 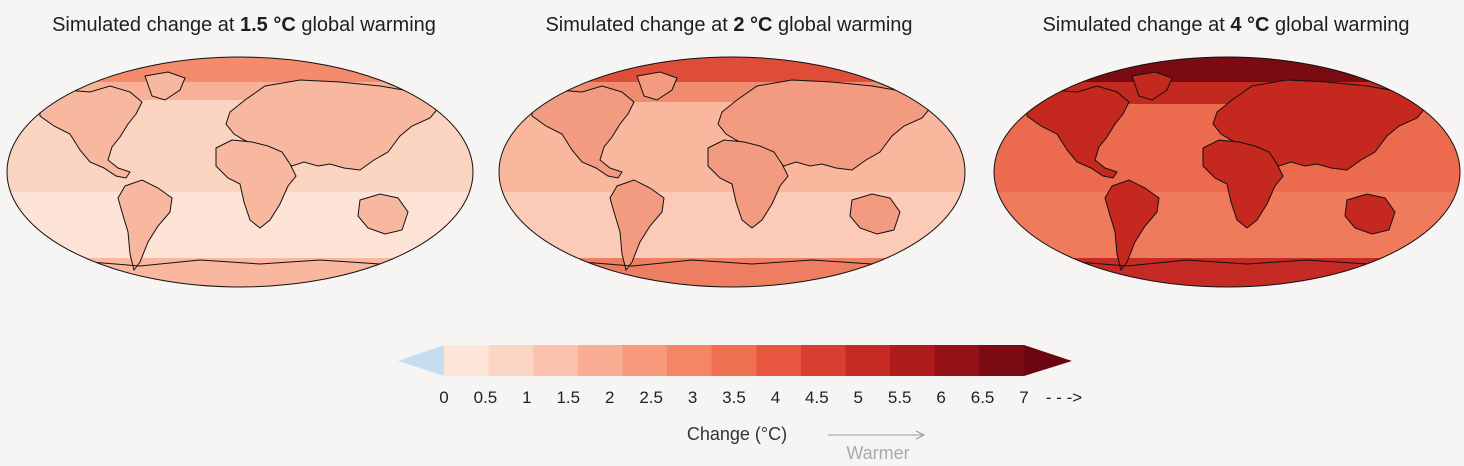 What do you see at coordinates (421, 360) in the screenshot?
I see `colorbar-below-triangle` at bounding box center [421, 360].